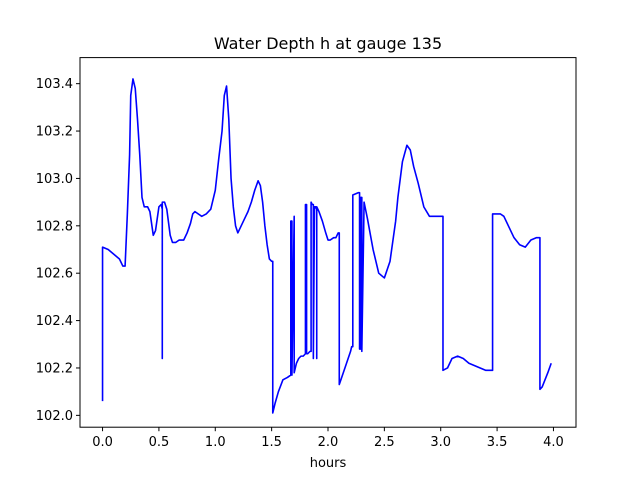 This screenshot has width=640, height=480. I want to click on x-axis: 0.0 0.5 1.0 1.5 2.0 2.5 3.0 3.5 4.0, so click(328, 438).